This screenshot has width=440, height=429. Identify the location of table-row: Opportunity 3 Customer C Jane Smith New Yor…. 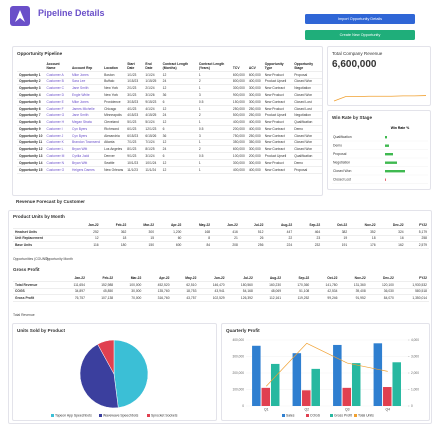
(169, 88).